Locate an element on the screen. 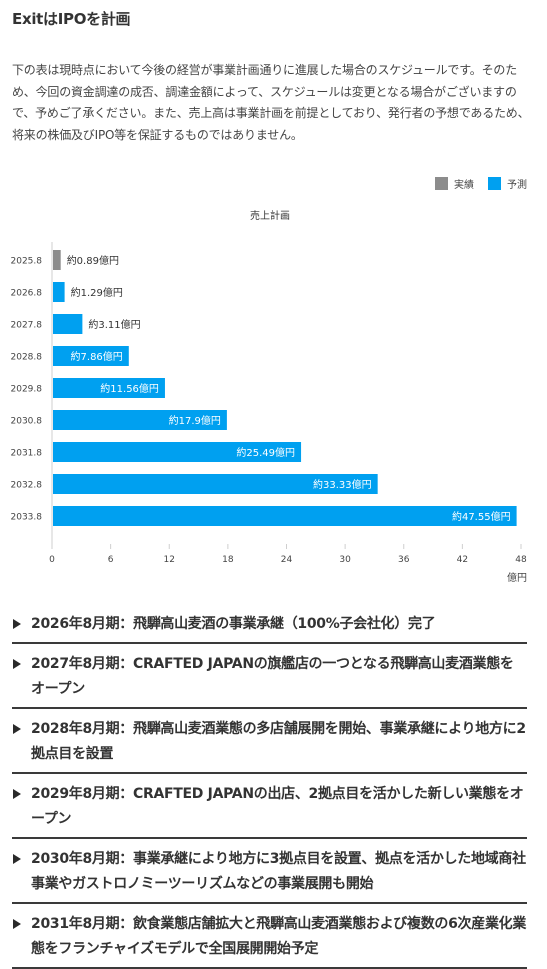 The width and height of the screenshot is (547, 969). legend-forecast-swatch is located at coordinates (494, 183).